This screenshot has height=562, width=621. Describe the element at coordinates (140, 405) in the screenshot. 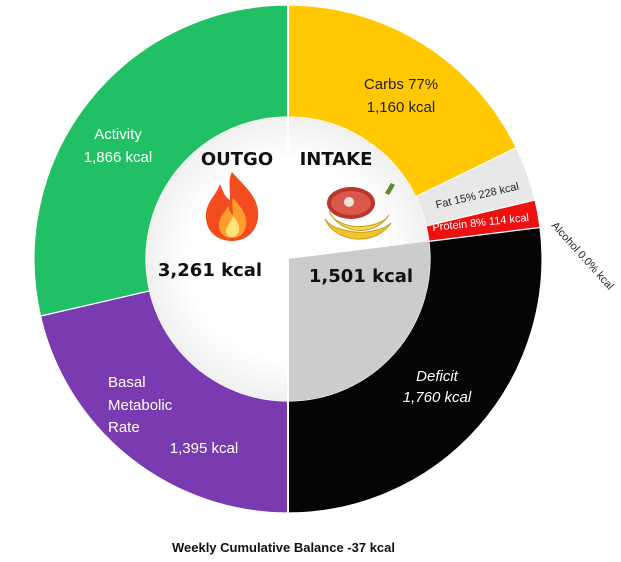

I see `label-bmr-line2: Metabolic` at that location.